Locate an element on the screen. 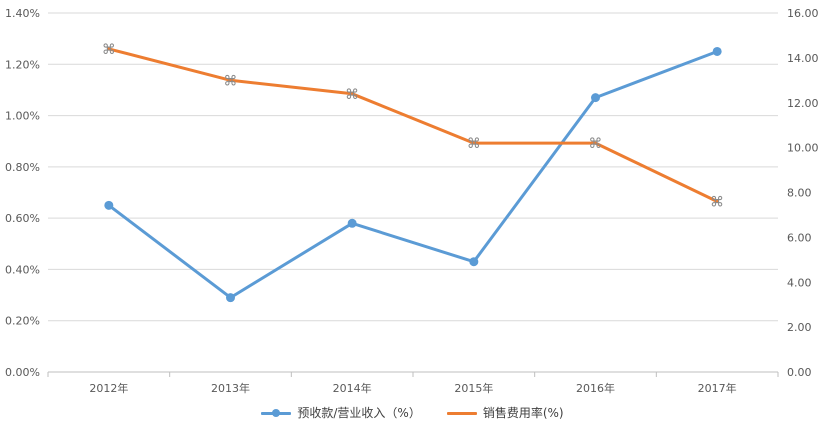 The width and height of the screenshot is (825, 434). right-tick-label: 2.00 is located at coordinates (799, 327).